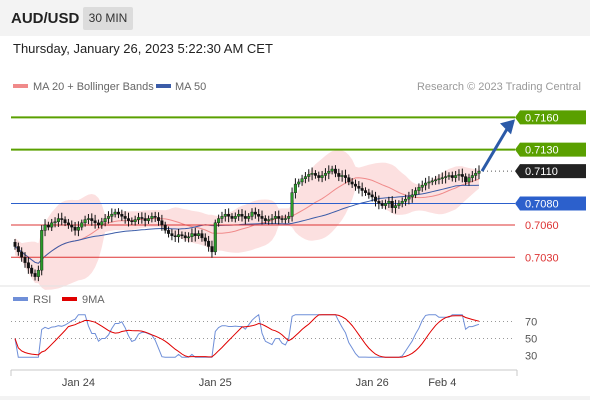 This screenshot has height=400, width=590. Describe the element at coordinates (215, 383) in the screenshot. I see `x-label-jan-25: Jan 25` at that location.